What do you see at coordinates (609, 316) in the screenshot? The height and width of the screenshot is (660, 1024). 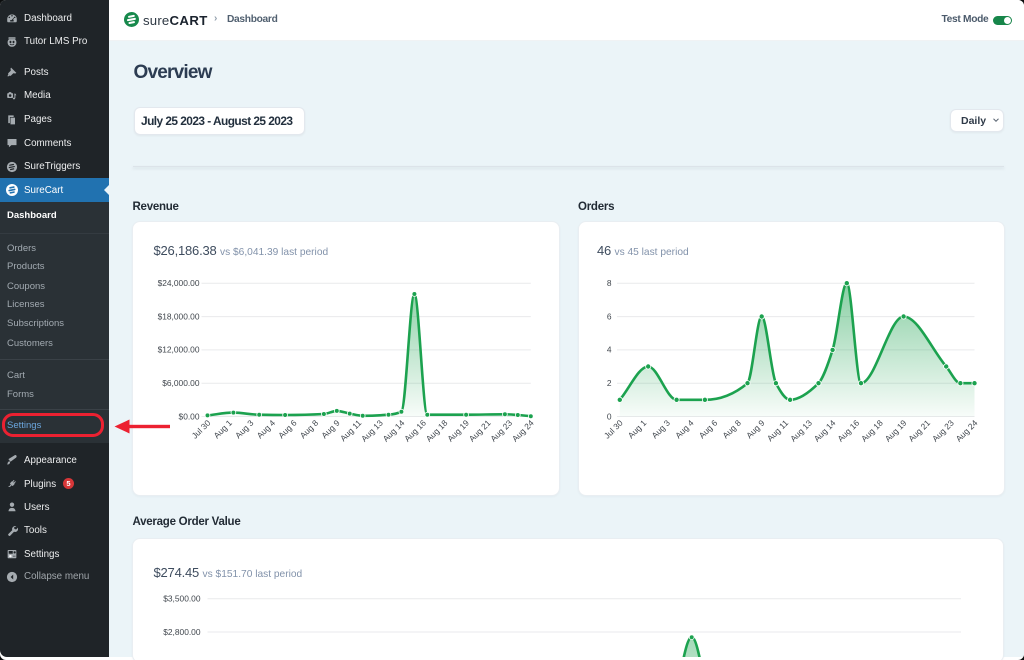 I see `svg-text: 6` at bounding box center [609, 316].